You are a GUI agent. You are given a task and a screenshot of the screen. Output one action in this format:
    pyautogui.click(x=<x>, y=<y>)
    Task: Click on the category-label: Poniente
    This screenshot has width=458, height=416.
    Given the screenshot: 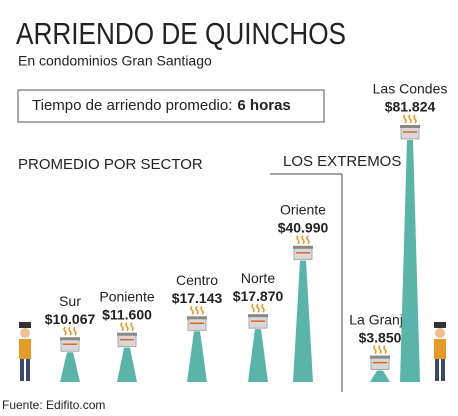 What is the action you would take?
    pyautogui.click(x=126, y=296)
    